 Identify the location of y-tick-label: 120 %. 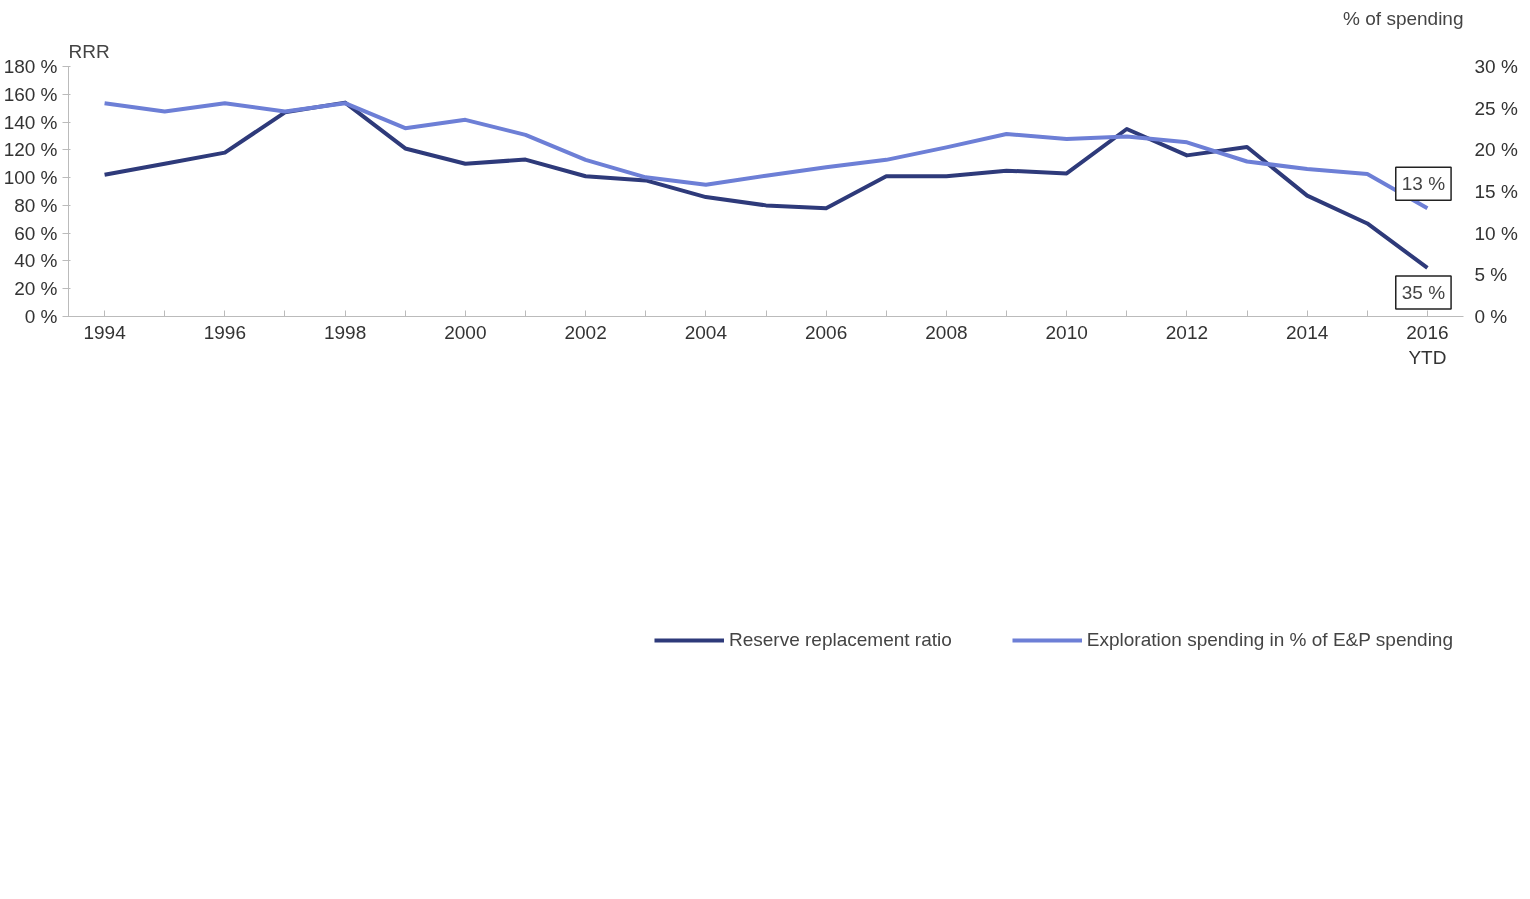
(30, 150).